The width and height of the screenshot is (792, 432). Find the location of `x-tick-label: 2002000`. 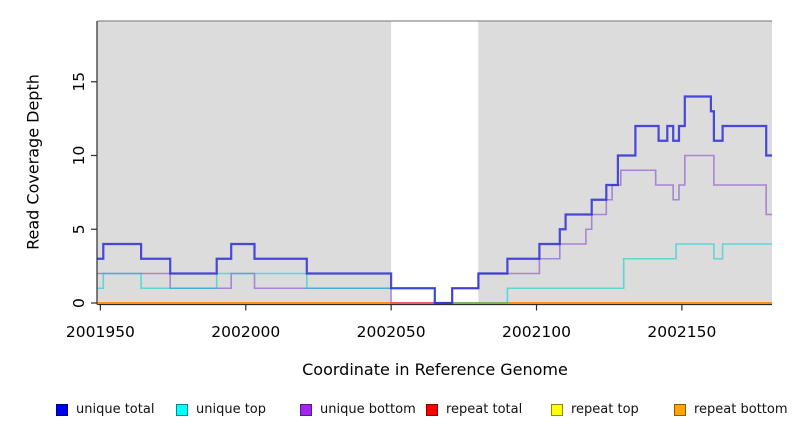

x-tick-label: 2002000 is located at coordinates (245, 332).